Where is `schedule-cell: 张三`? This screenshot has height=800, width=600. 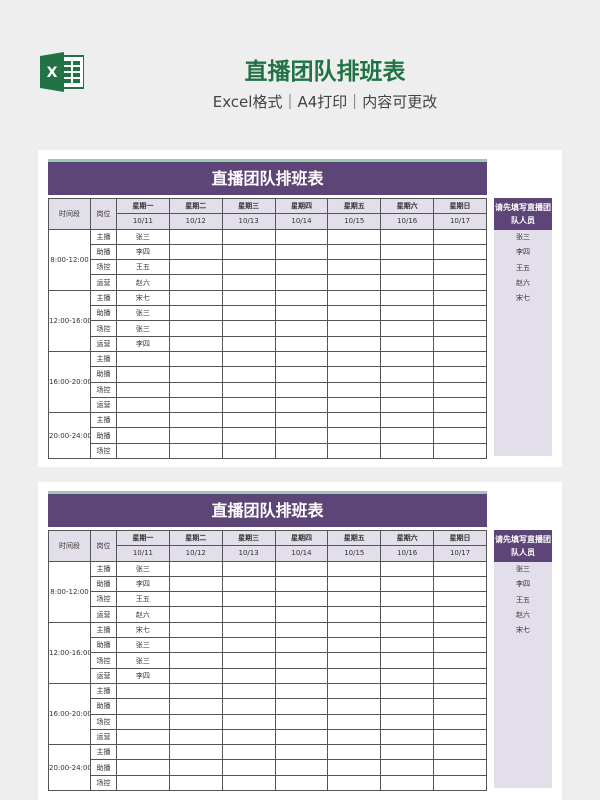
schedule-cell: 张三 is located at coordinates (143, 313).